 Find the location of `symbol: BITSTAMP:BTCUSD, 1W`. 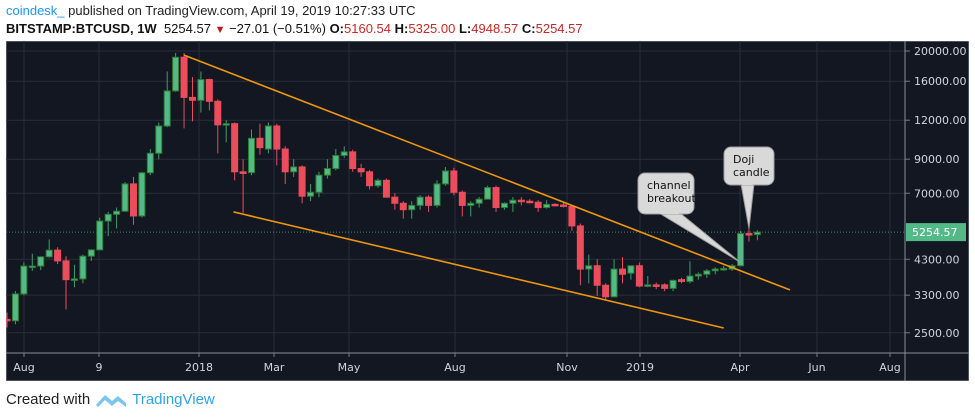

symbol: BITSTAMP:BTCUSD, 1W is located at coordinates (81, 28).